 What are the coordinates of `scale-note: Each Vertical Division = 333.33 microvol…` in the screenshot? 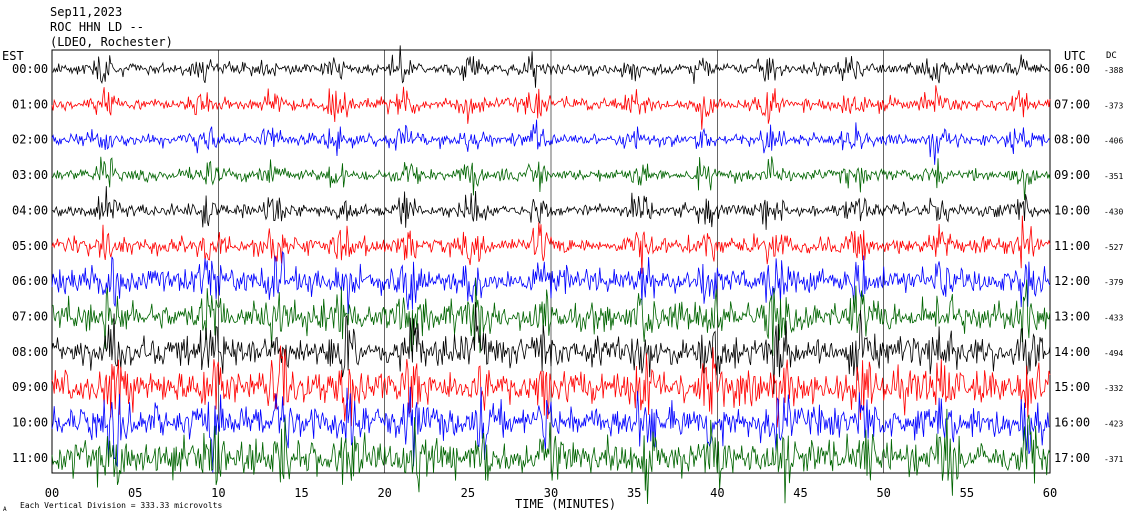 It's located at (121, 505).